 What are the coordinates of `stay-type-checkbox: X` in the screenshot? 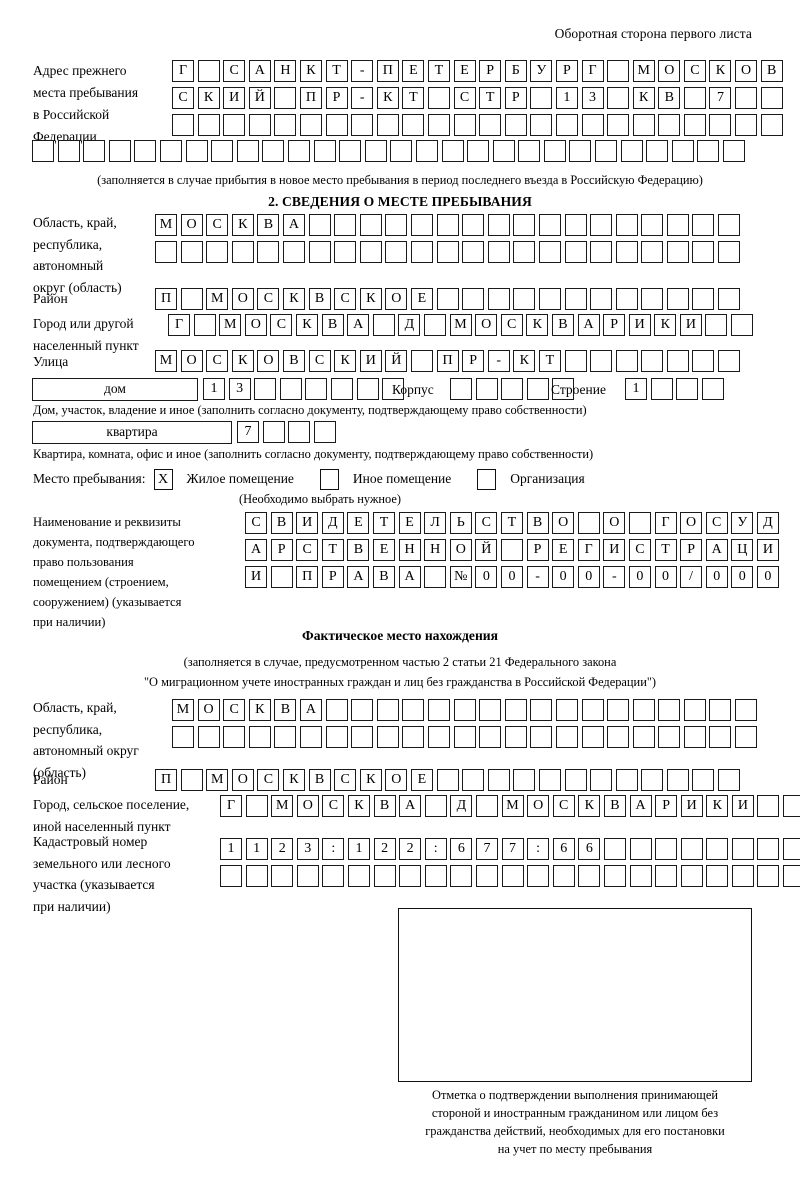 It's located at (163, 479).